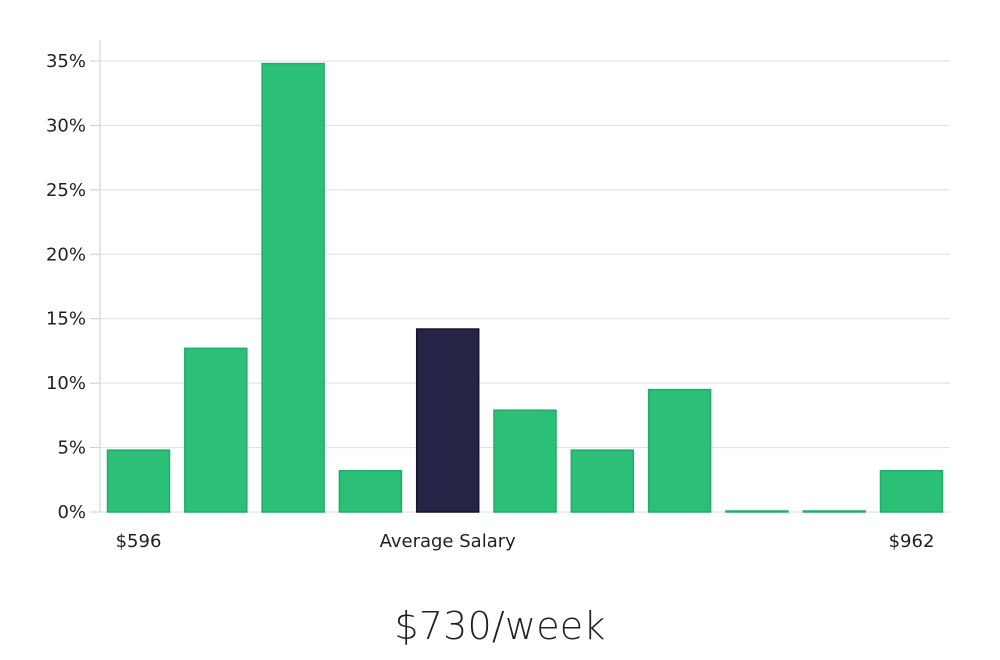  I want to click on x-axis-labels: $596 Average Salary $962, so click(525, 541).